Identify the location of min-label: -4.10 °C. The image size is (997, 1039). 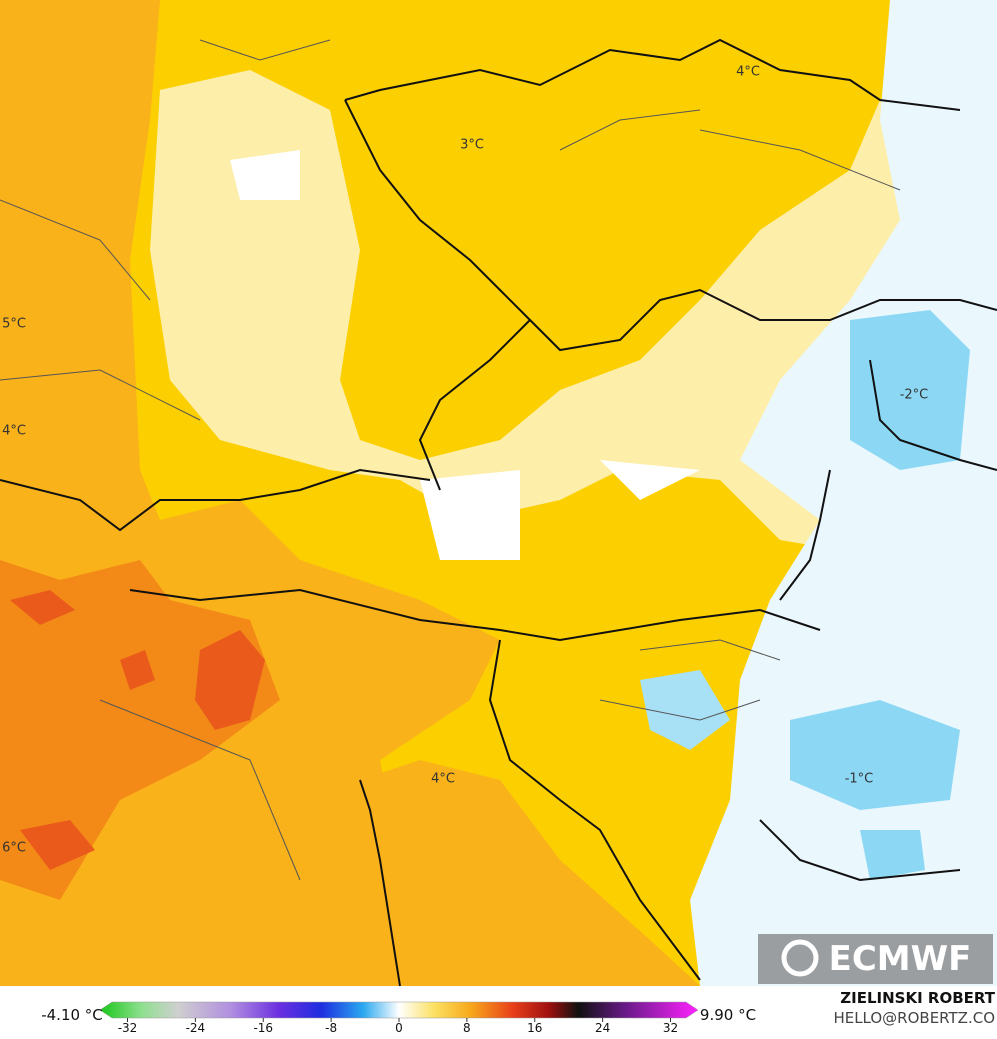
(72, 1015).